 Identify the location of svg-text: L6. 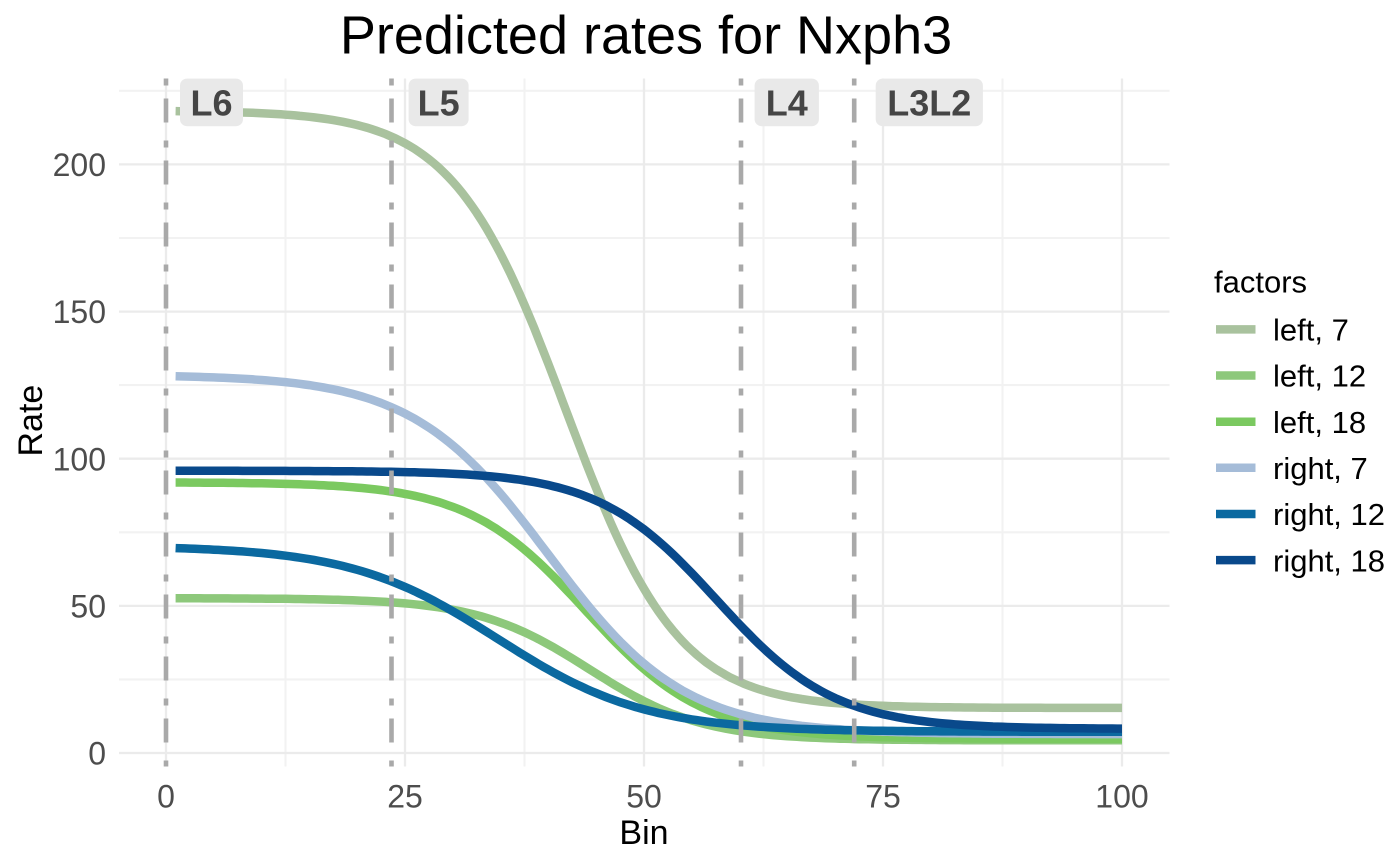
(211, 102).